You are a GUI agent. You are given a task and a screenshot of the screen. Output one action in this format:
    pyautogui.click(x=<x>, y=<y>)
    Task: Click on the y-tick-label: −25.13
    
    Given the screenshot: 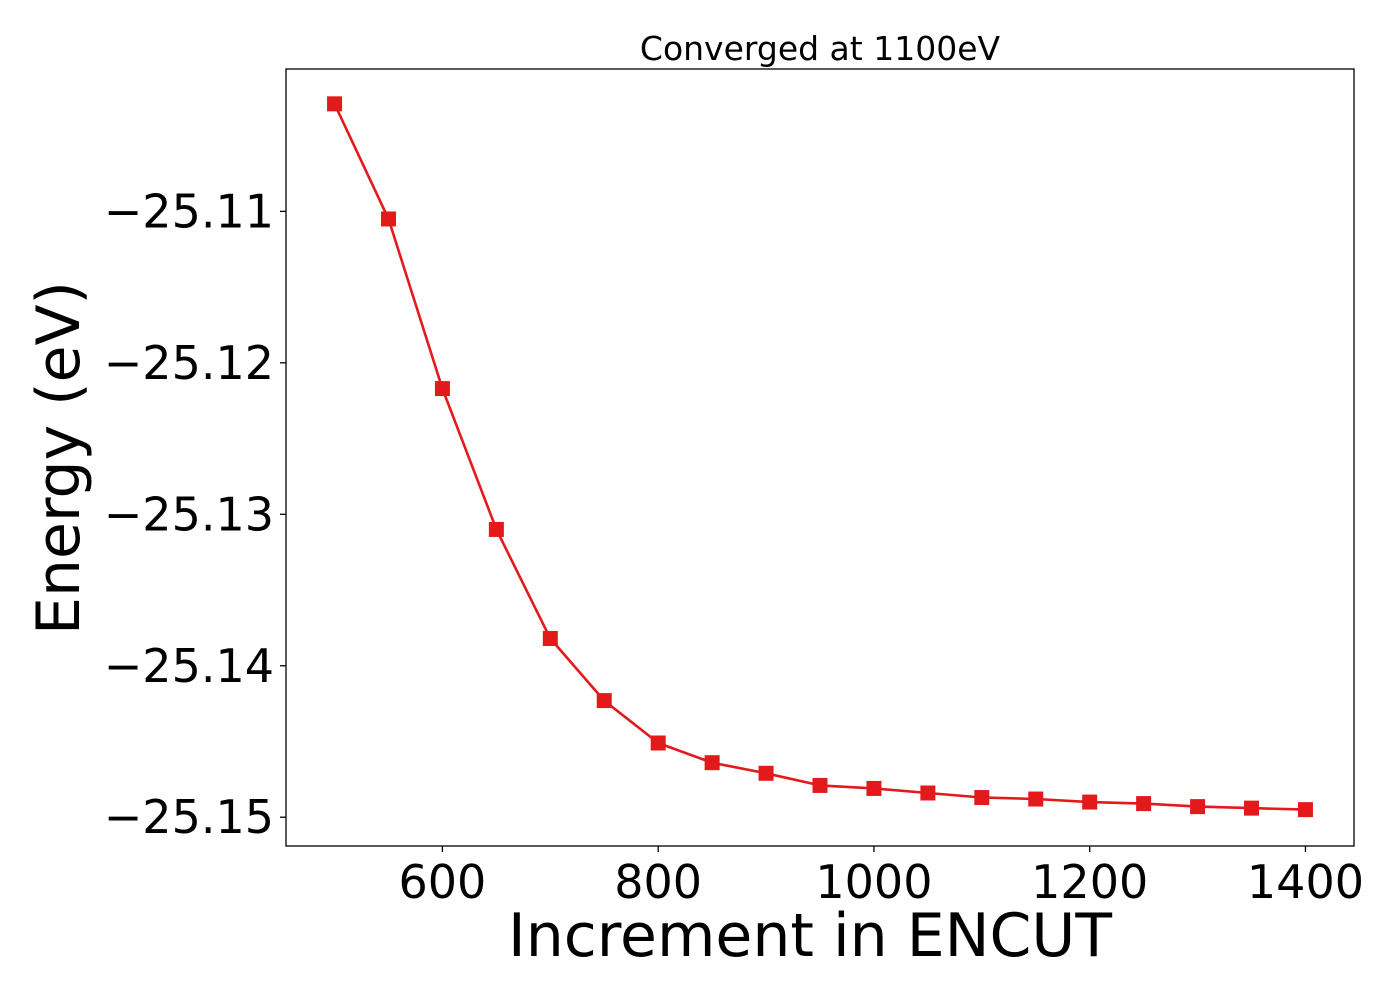 What is the action you would take?
    pyautogui.click(x=189, y=514)
    